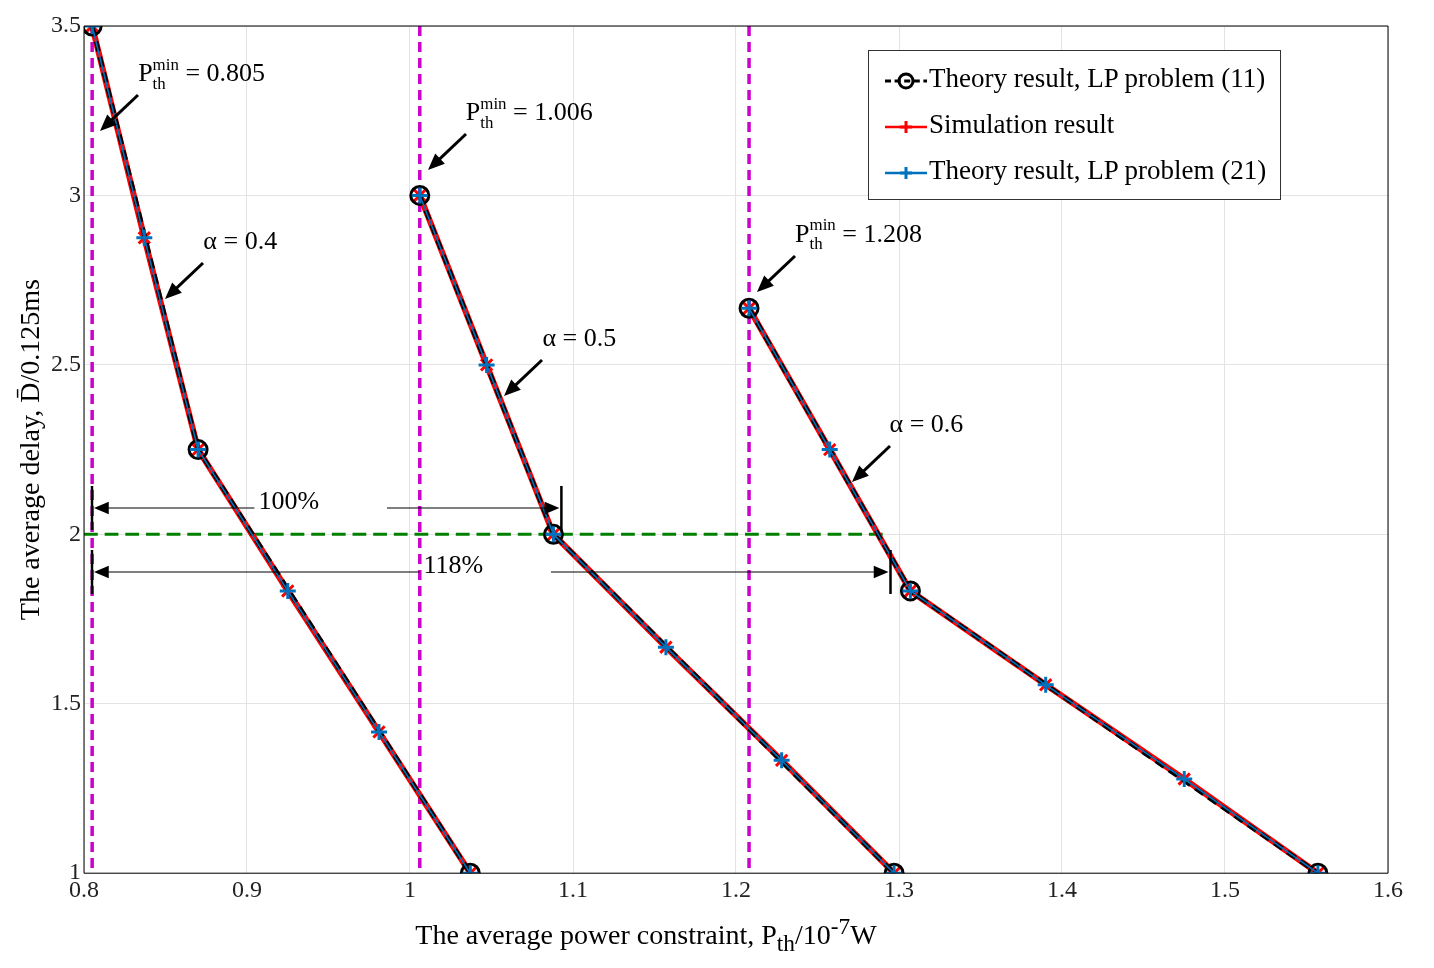 The width and height of the screenshot is (1434, 968). What do you see at coordinates (75, 532) in the screenshot?
I see `y-tick-label: 2` at bounding box center [75, 532].